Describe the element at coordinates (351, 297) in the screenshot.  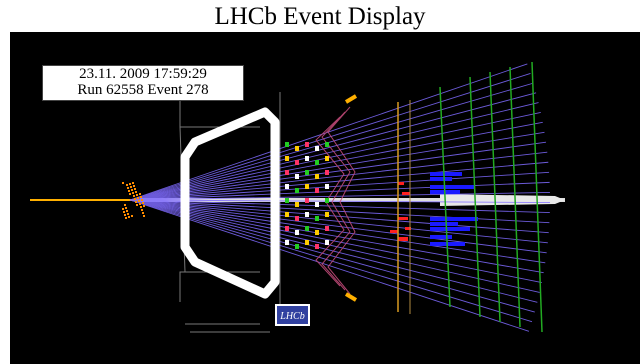
I see `rich-mirror-bottom` at that location.